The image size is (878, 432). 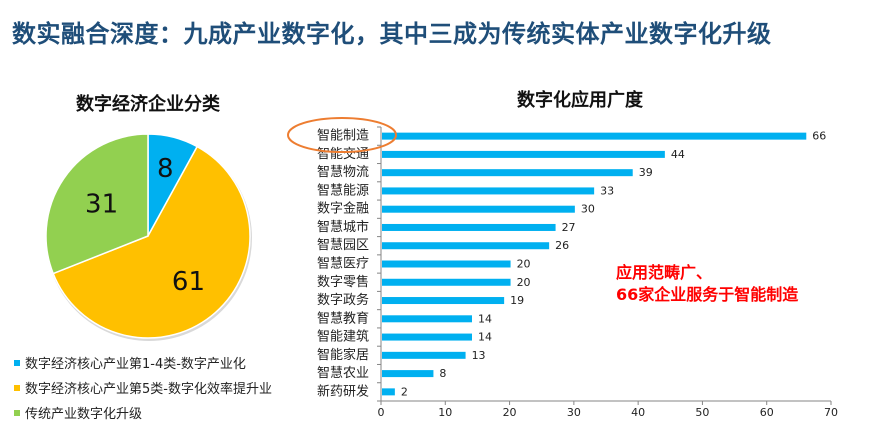 I want to click on bar-value-label: 8, so click(x=442, y=373).